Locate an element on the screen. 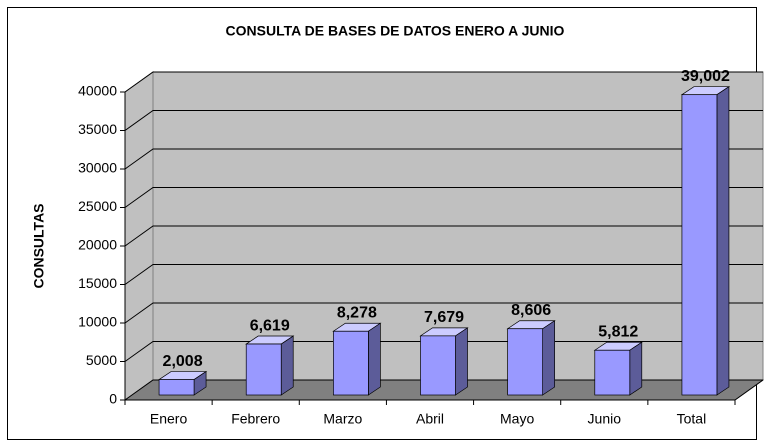 The image size is (764, 447). y-tick-label: 10000 is located at coordinates (97, 322).